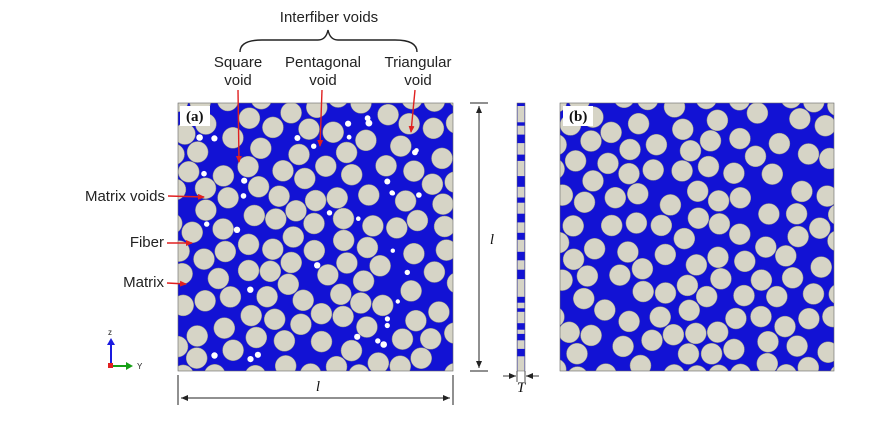  What do you see at coordinates (412, 111) in the screenshot?
I see `triangular-void-arrow` at bounding box center [412, 111].